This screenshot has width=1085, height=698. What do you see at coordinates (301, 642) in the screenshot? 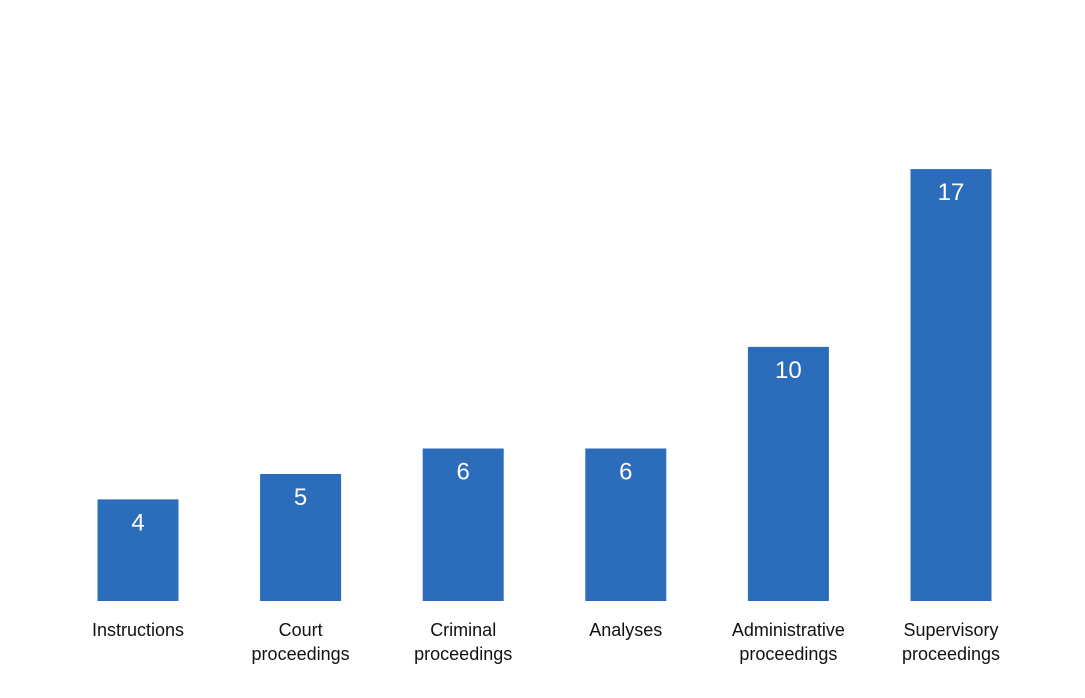
I see `category-label-1: Court proceedings` at bounding box center [301, 642].